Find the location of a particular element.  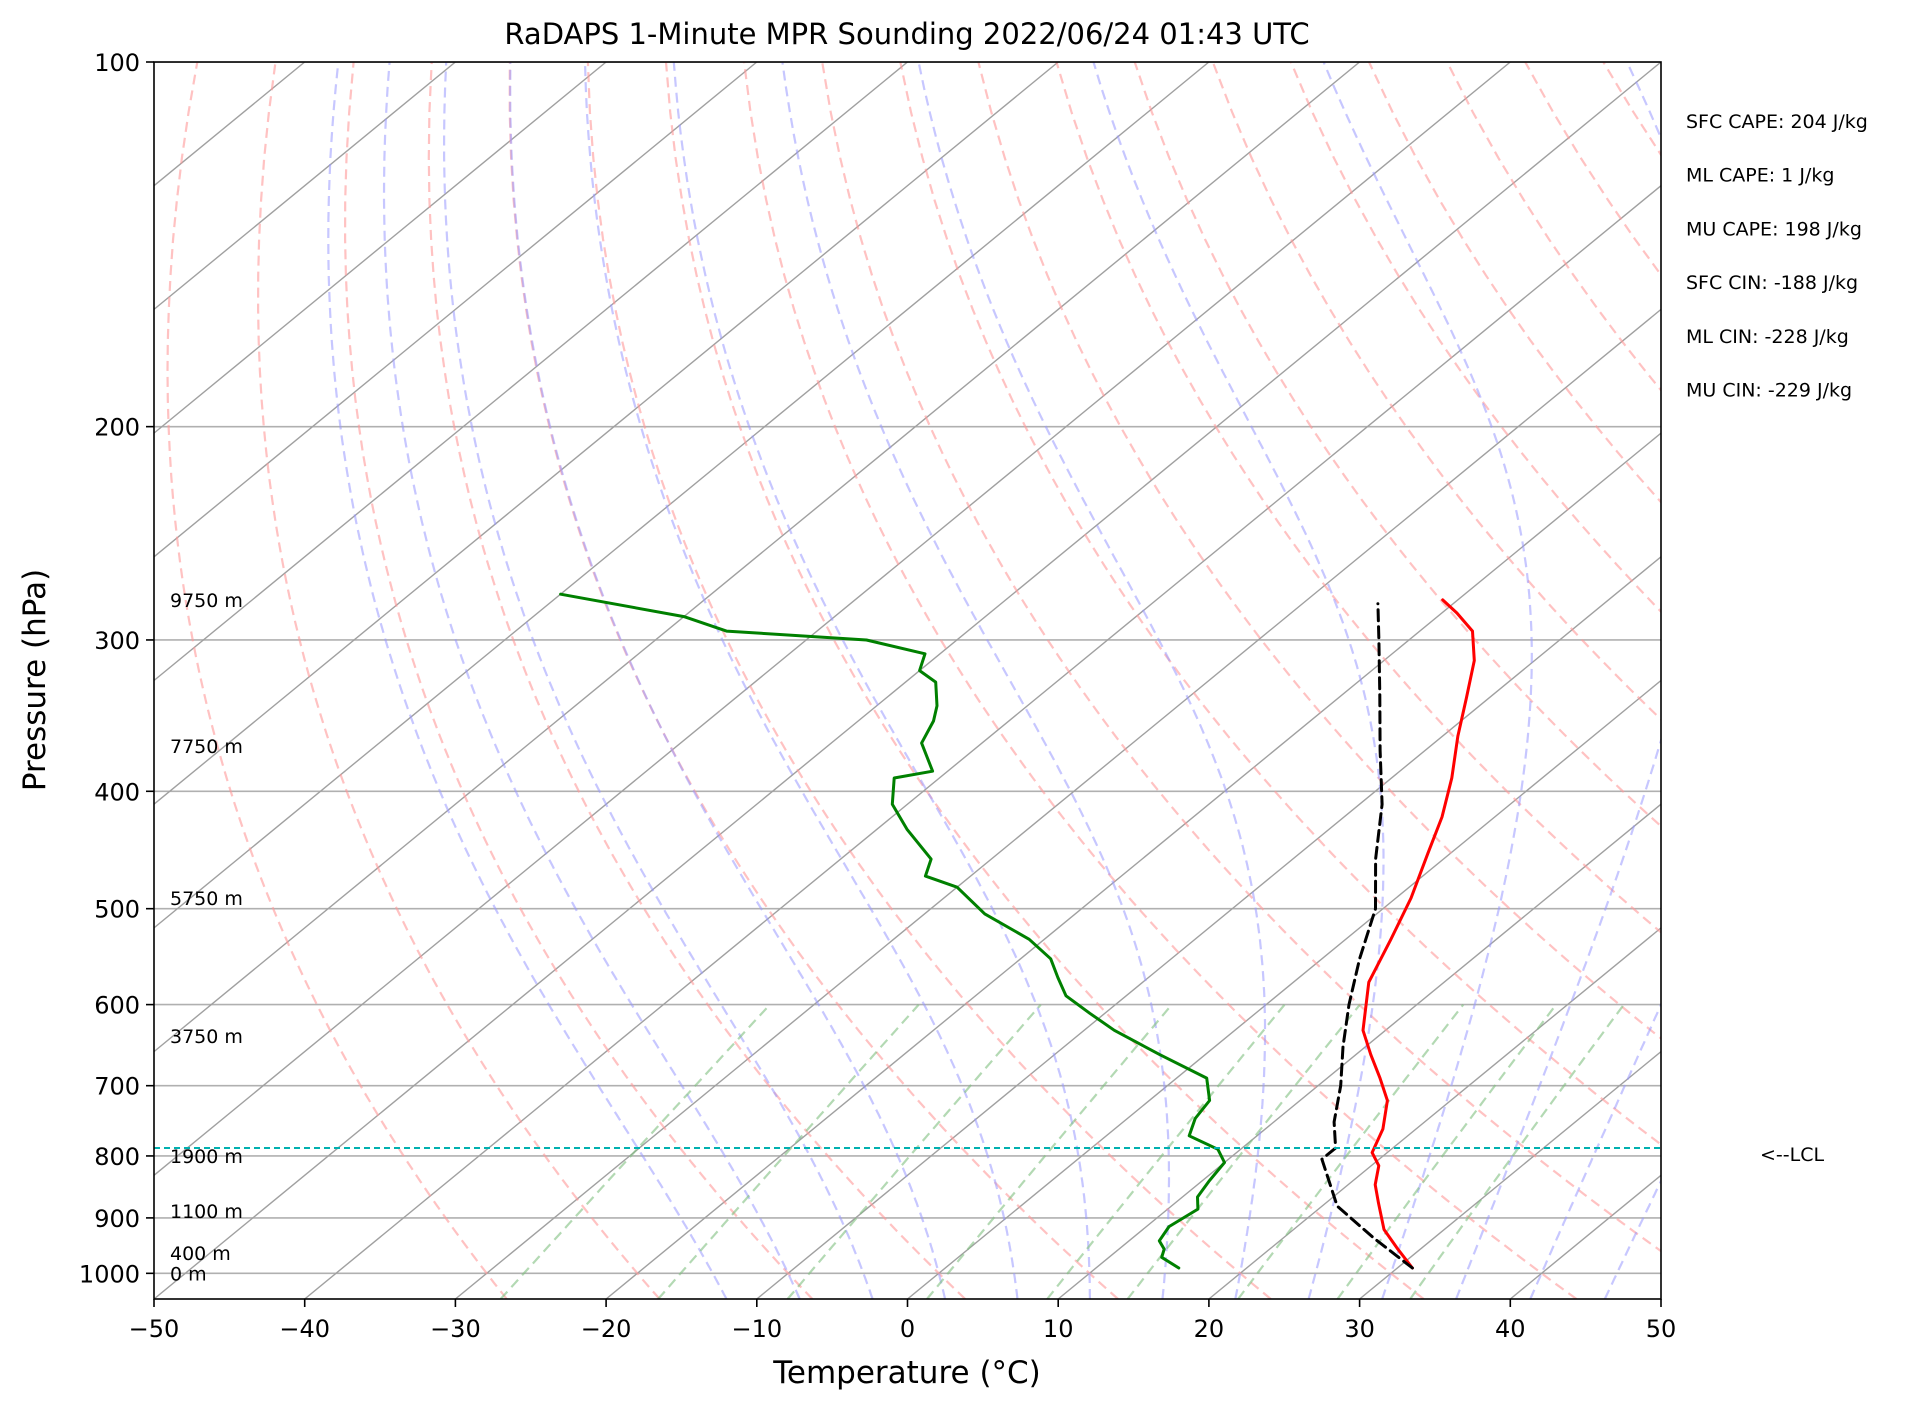

x-tick-label: 20 is located at coordinates (1209, 1329).